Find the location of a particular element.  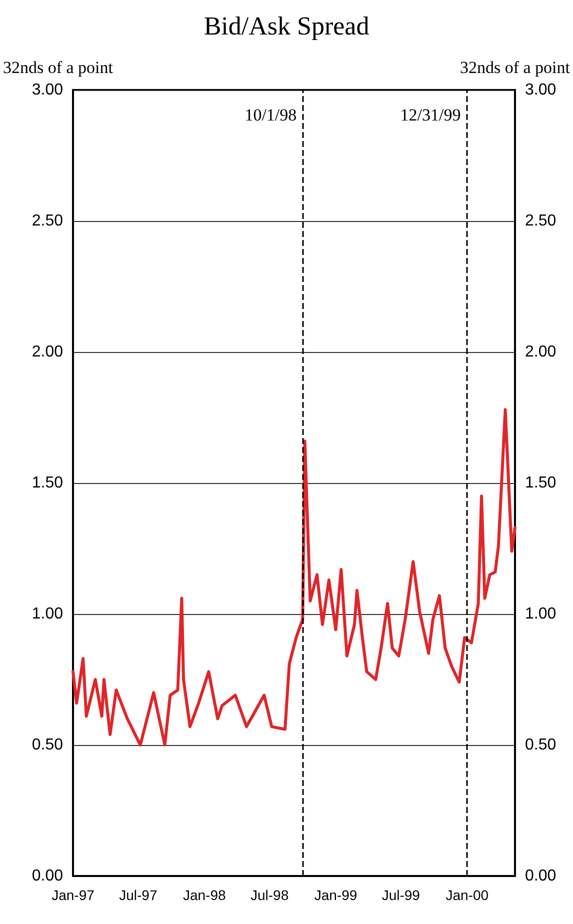

y-tick-label: 1.00 is located at coordinates (48, 614).